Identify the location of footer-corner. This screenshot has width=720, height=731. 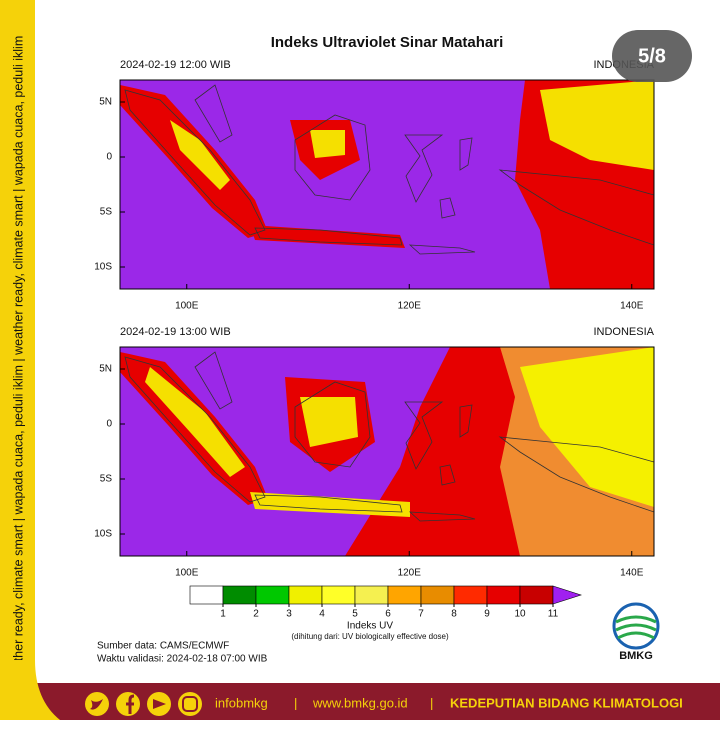
(30, 690).